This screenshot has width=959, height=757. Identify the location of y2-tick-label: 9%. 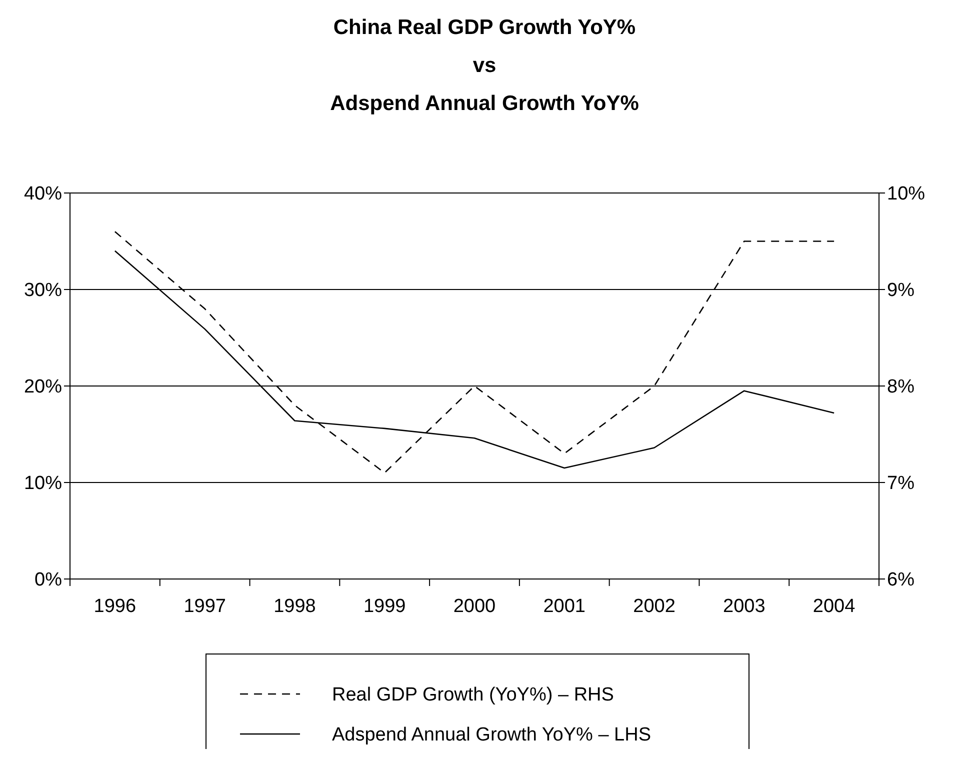
(901, 291).